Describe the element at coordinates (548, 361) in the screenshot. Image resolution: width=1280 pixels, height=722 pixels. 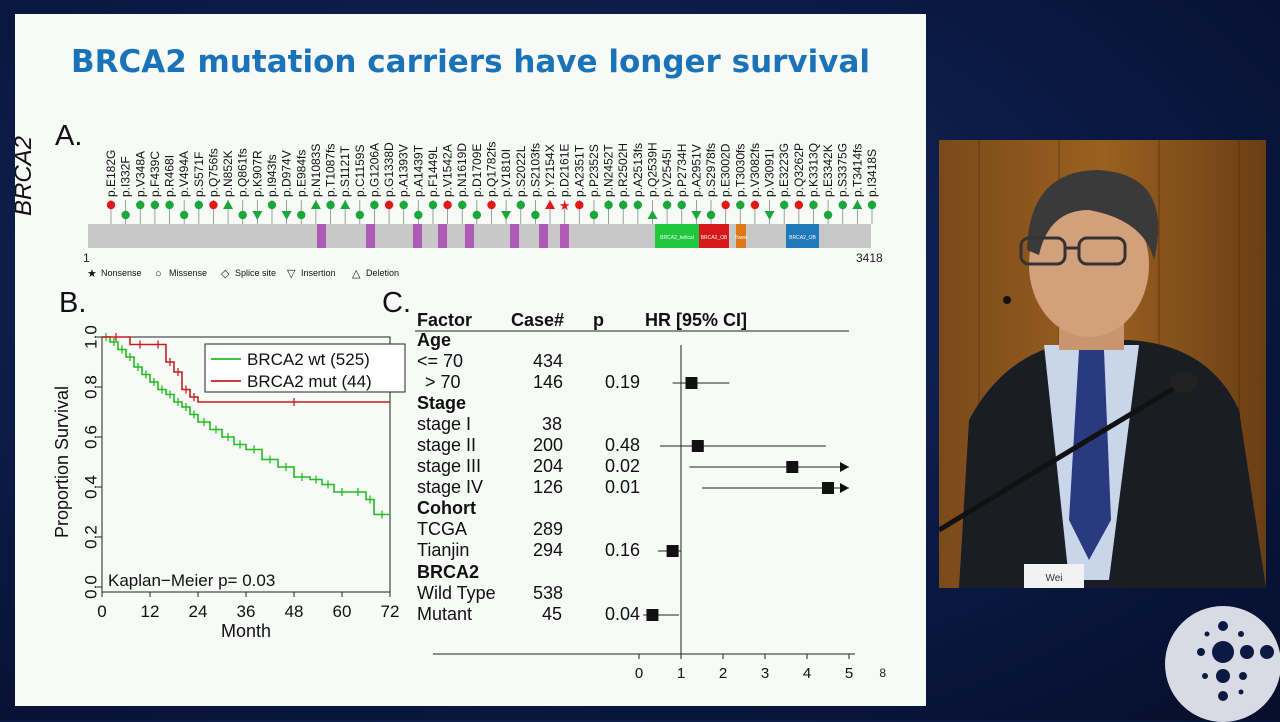
I see `case-count: 434` at that location.